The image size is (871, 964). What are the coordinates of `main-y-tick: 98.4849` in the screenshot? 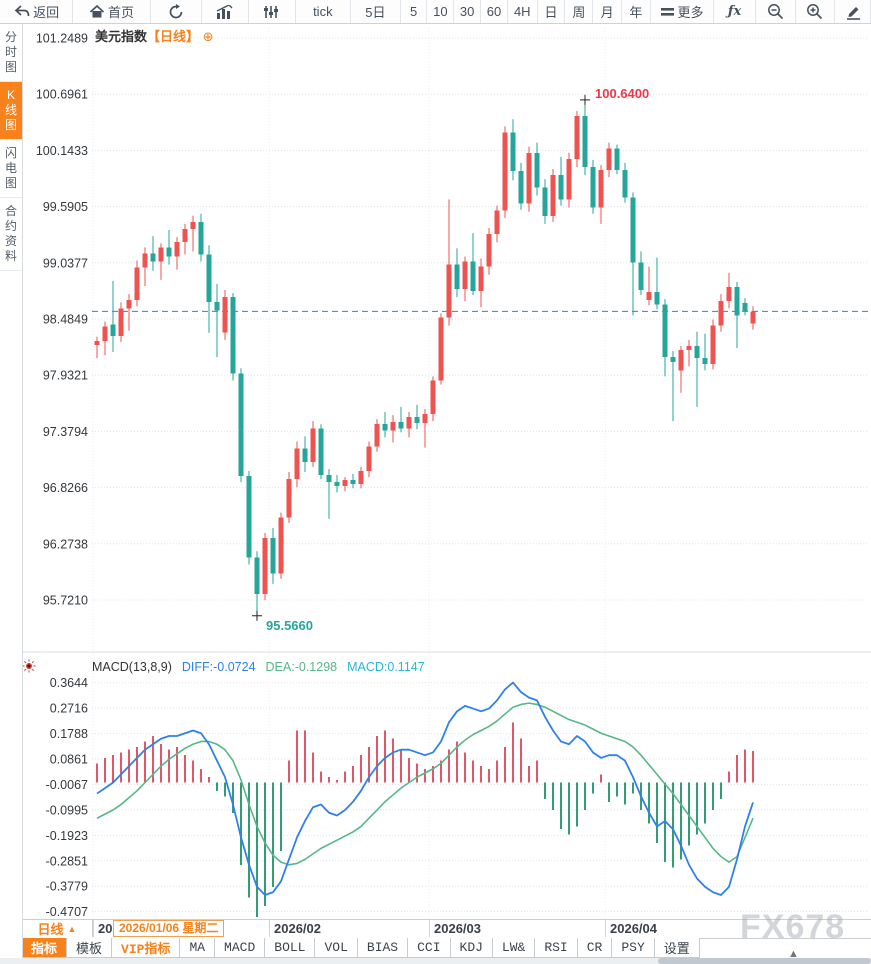 It's located at (65, 320).